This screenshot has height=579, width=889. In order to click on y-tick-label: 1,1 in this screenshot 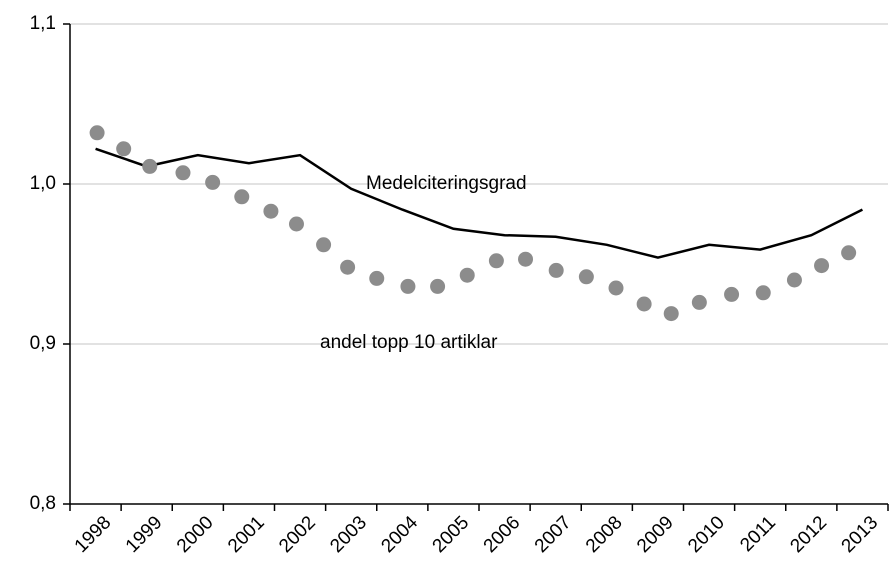, I will do `click(43, 23)`.